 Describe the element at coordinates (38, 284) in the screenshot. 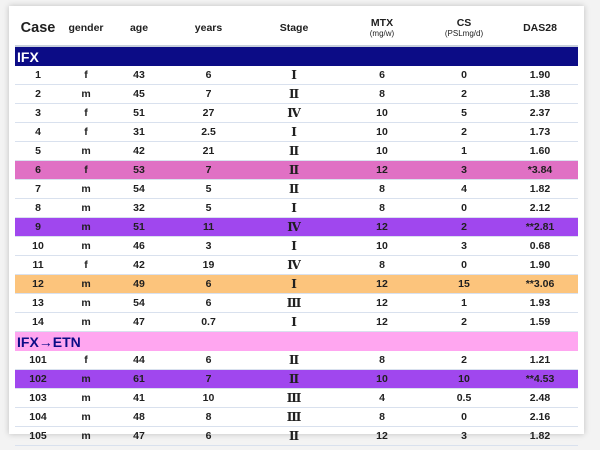

I see `cell-case: 12` at that location.